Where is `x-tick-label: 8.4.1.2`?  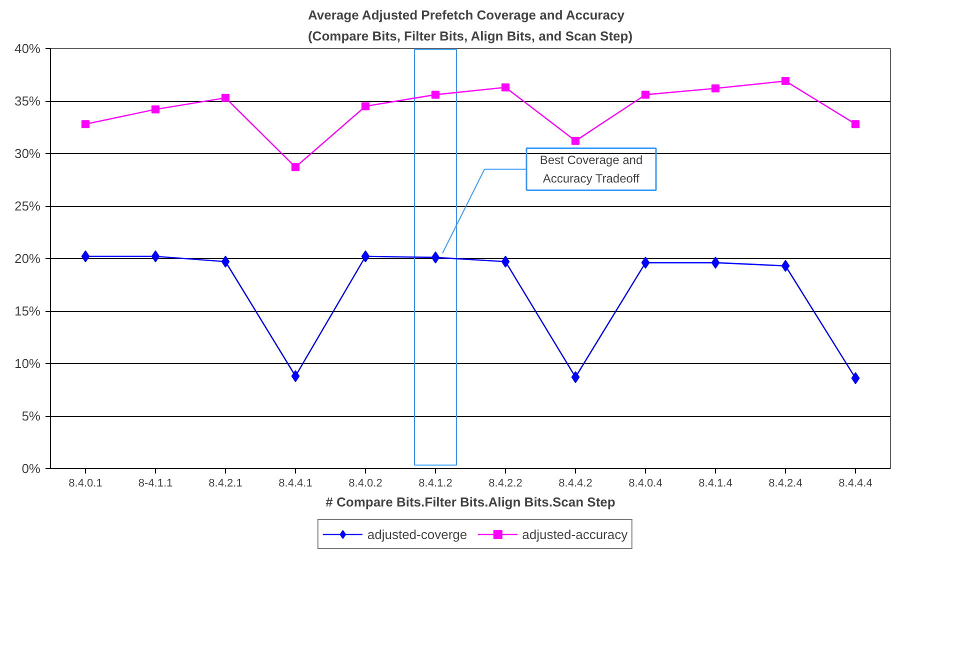 x-tick-label: 8.4.1.2 is located at coordinates (435, 484).